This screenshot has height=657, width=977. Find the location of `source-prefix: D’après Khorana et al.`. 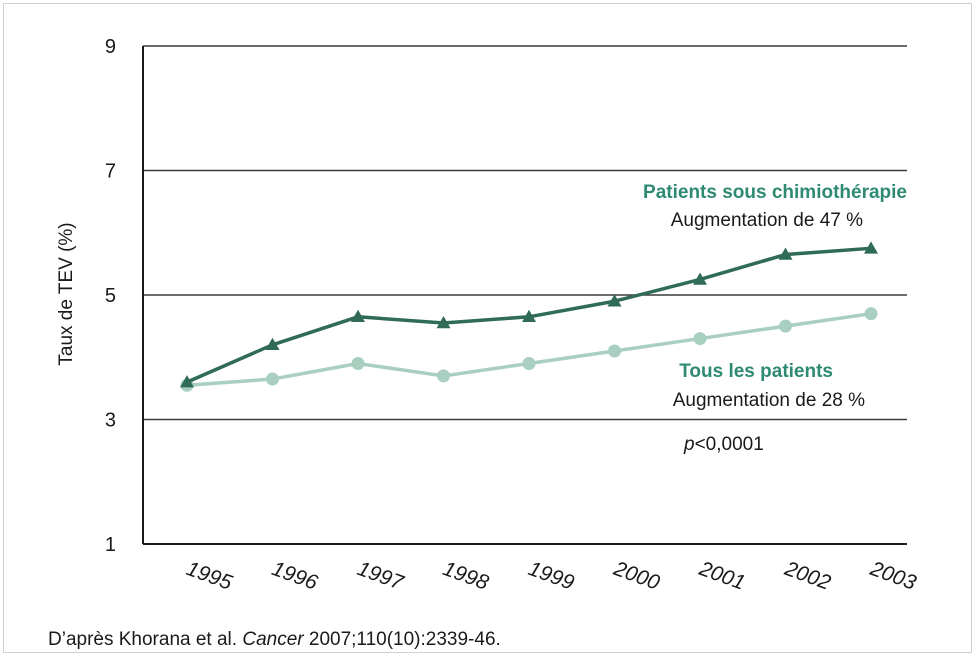

source-prefix: D’après Khorana et al. is located at coordinates (145, 639).